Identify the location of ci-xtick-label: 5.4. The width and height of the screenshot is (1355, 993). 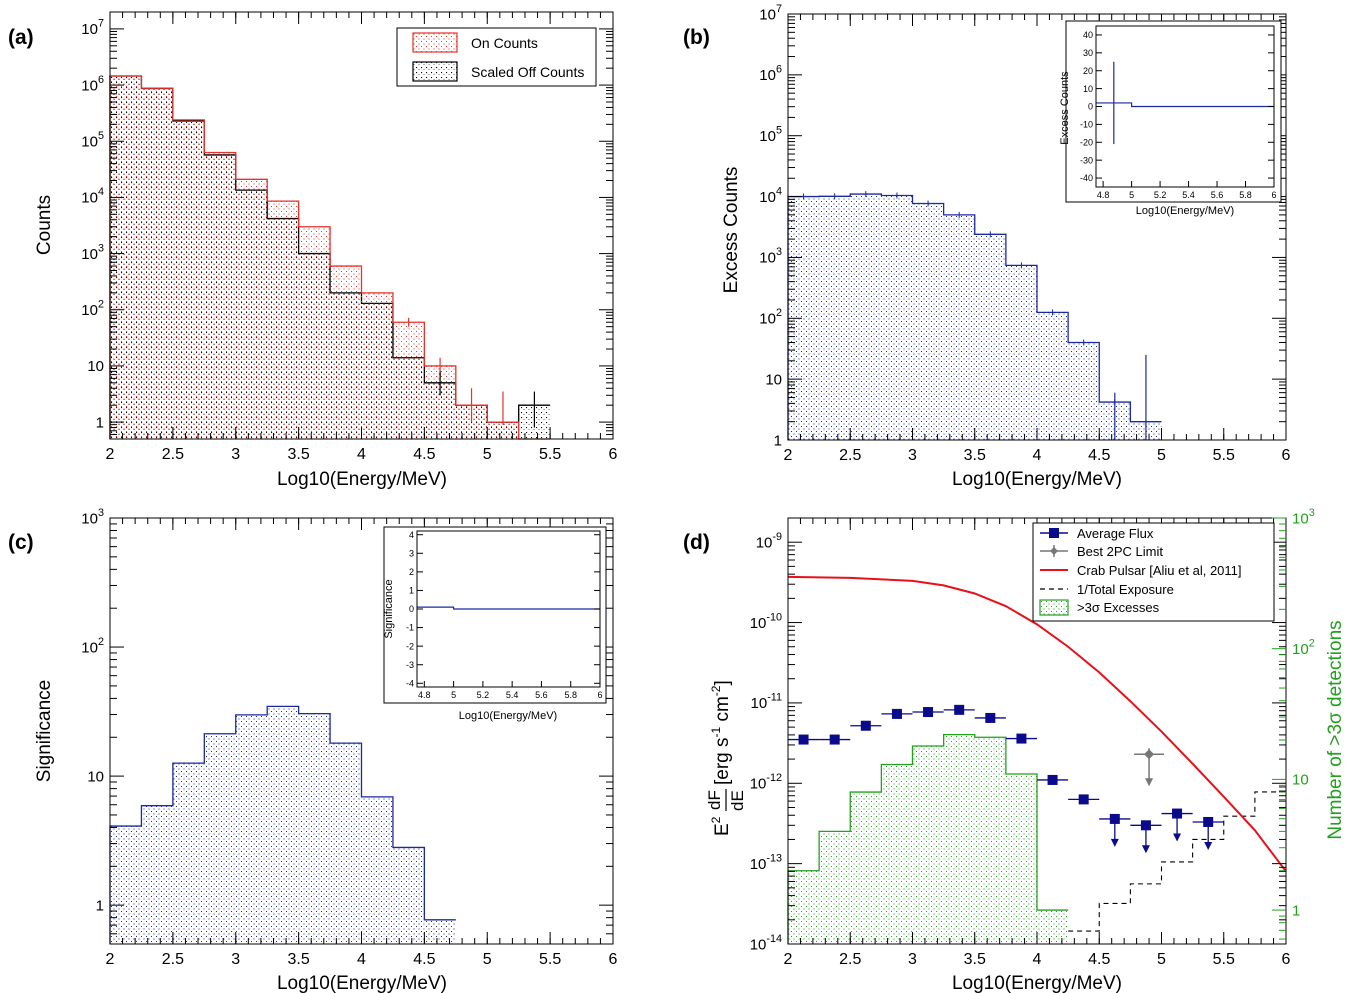
(512, 695).